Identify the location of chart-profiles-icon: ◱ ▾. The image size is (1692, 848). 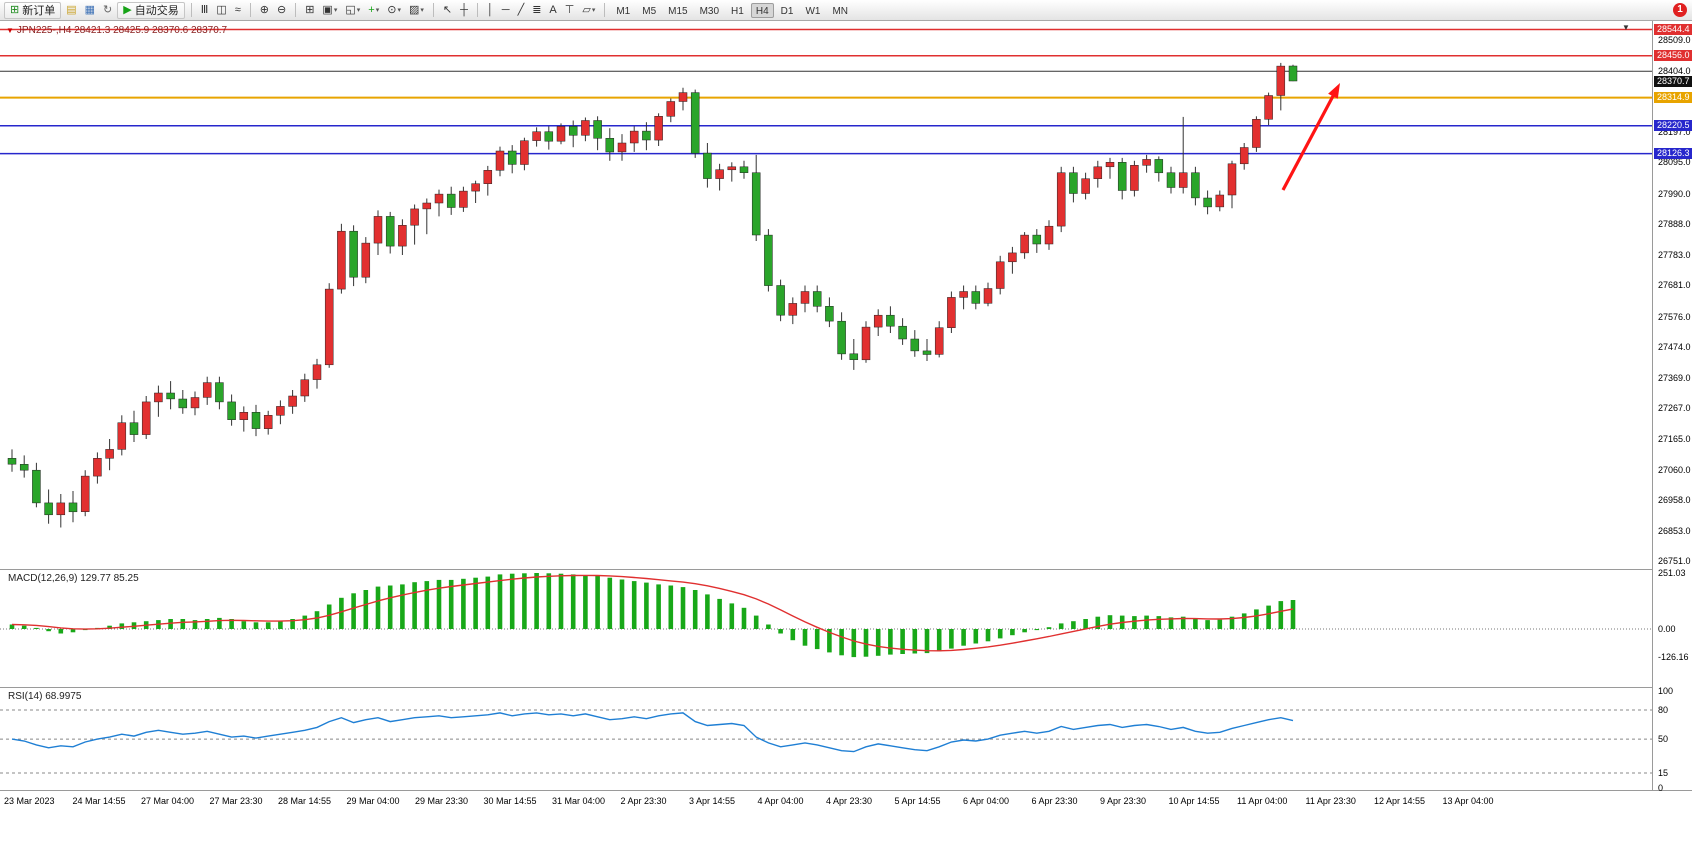
(352, 10).